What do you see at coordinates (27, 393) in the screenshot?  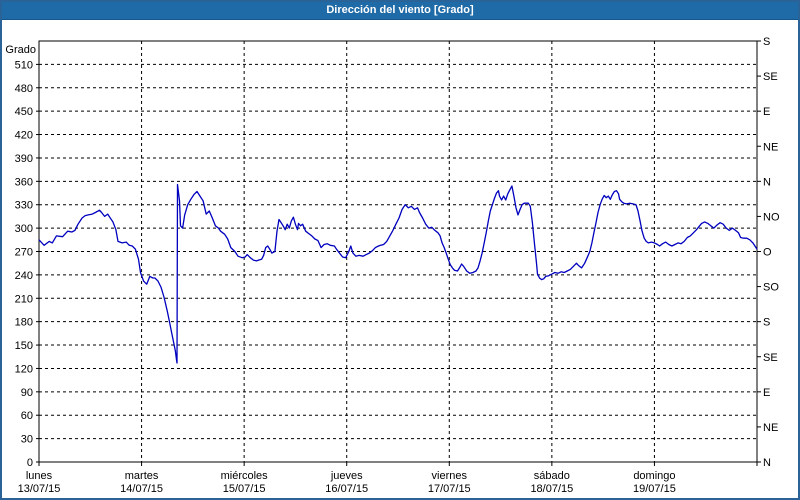 I see `svg-text: 90` at bounding box center [27, 393].